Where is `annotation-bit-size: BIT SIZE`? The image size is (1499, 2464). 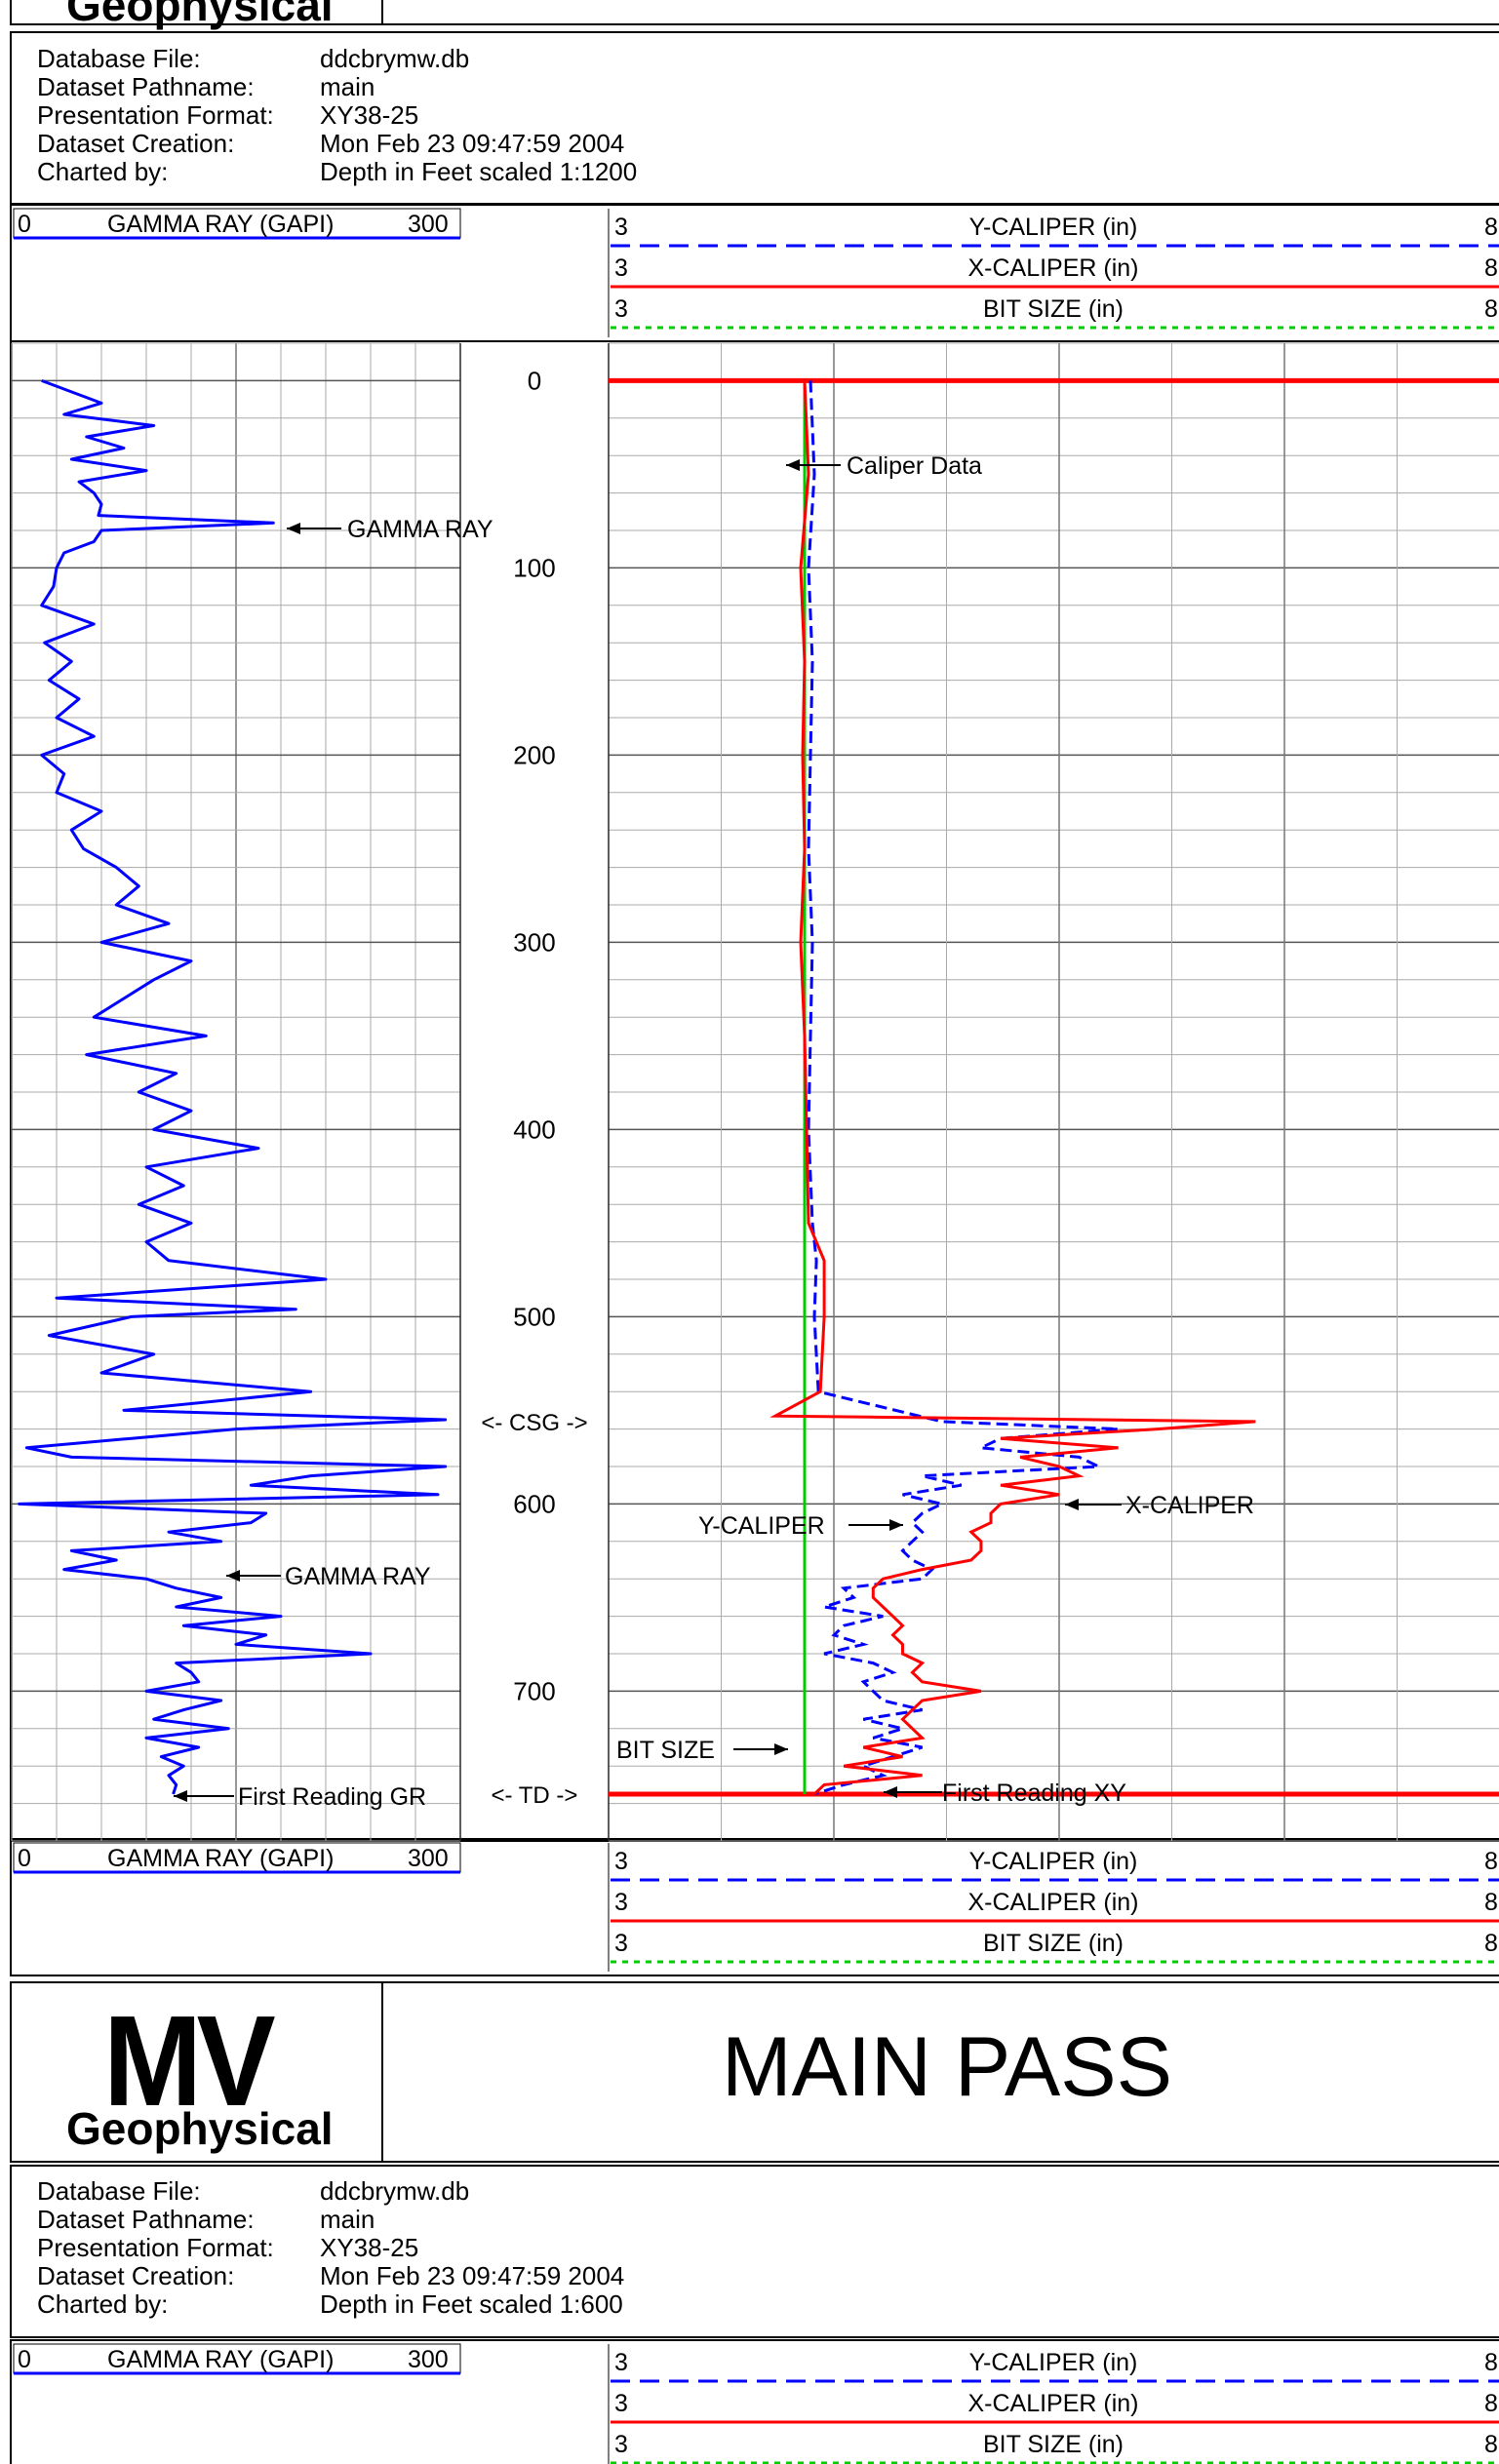
annotation-bit-size: BIT SIZE is located at coordinates (665, 1751).